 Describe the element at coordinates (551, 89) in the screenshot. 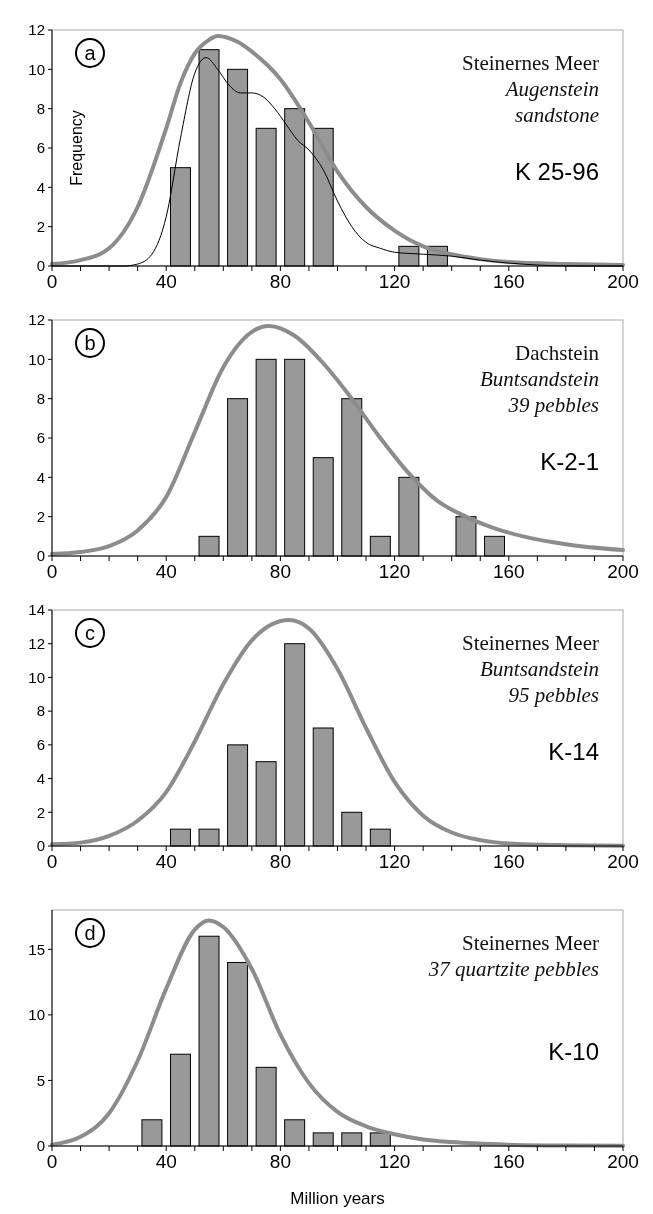

I see `annotation: Augenstein` at that location.